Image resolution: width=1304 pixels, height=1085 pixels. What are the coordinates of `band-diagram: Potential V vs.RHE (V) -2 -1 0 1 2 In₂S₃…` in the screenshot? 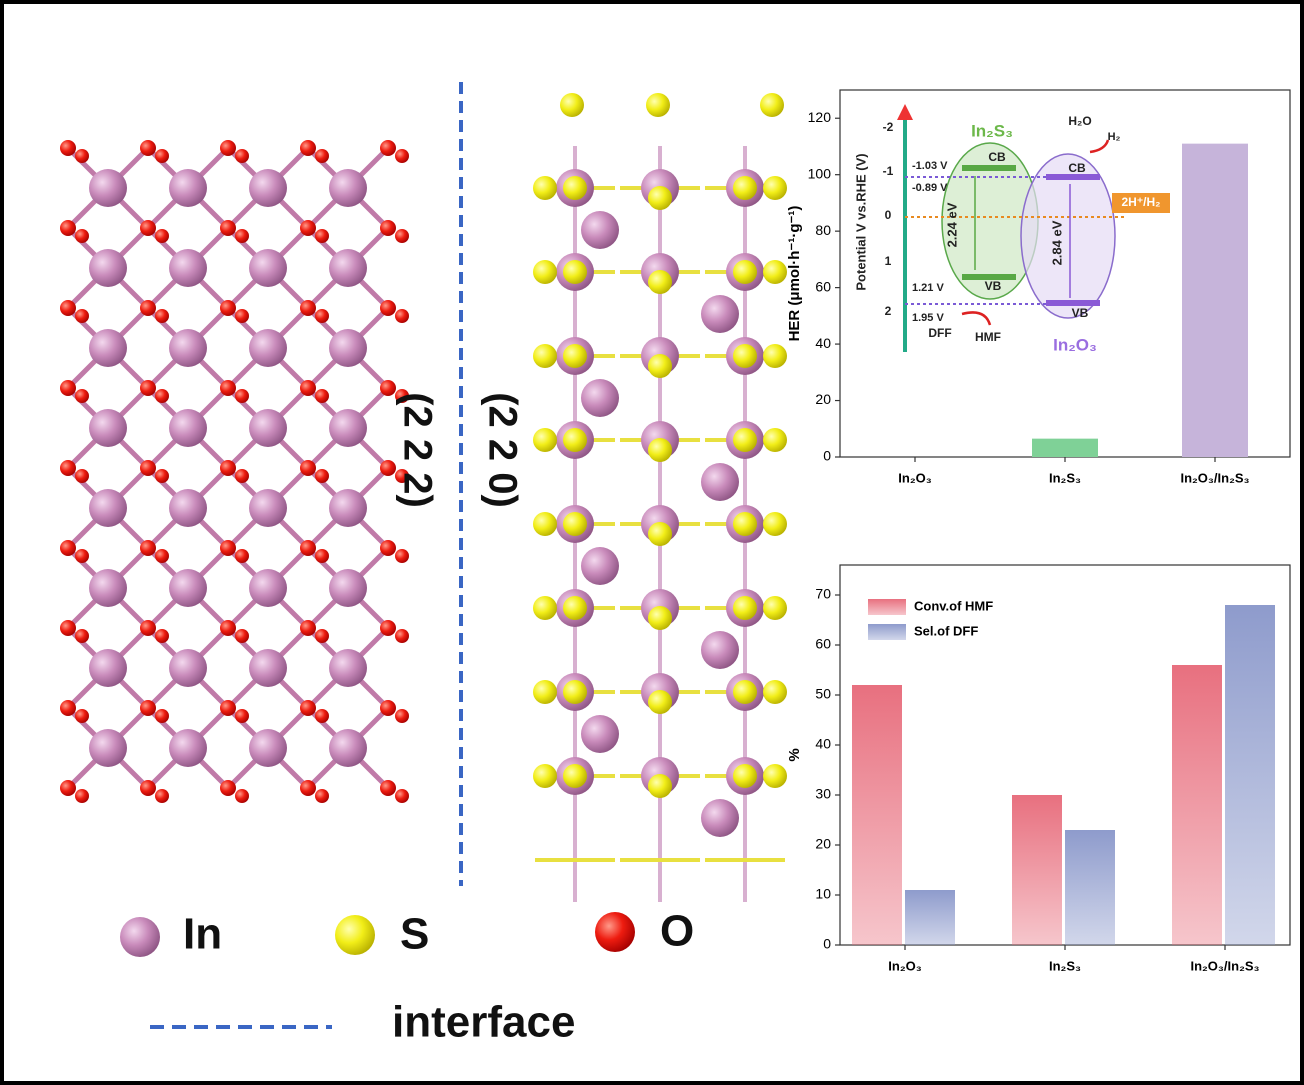 It's located at (1011, 229).